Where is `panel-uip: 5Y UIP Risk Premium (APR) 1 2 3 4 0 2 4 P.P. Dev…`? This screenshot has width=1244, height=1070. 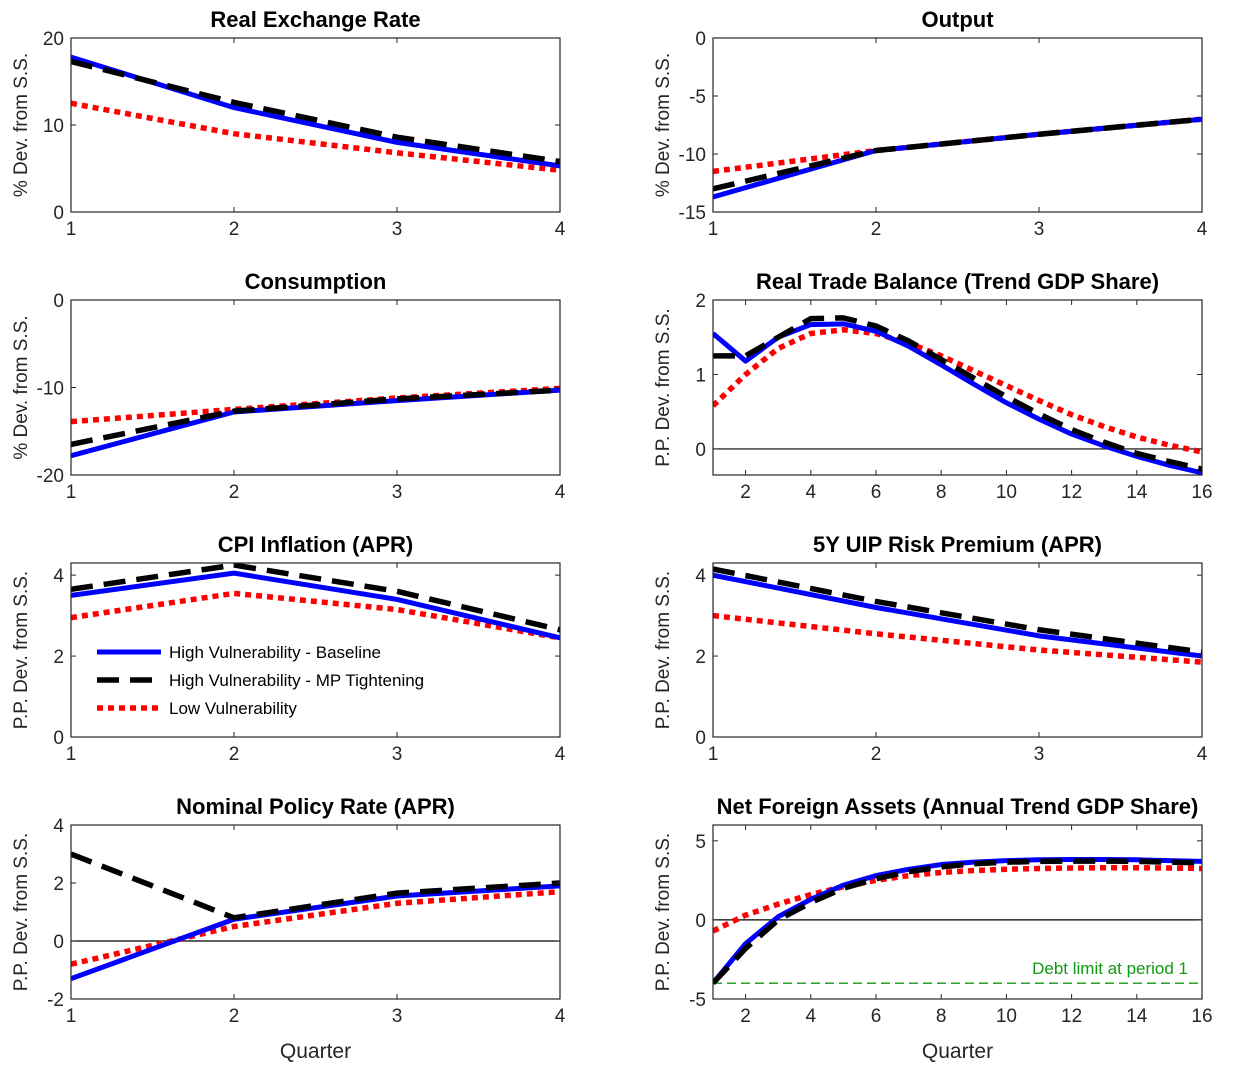
panel-uip: 5Y UIP Risk Premium (APR) 1 2 3 4 0 2 4 P.P. Dev… is located at coordinates (930, 648).